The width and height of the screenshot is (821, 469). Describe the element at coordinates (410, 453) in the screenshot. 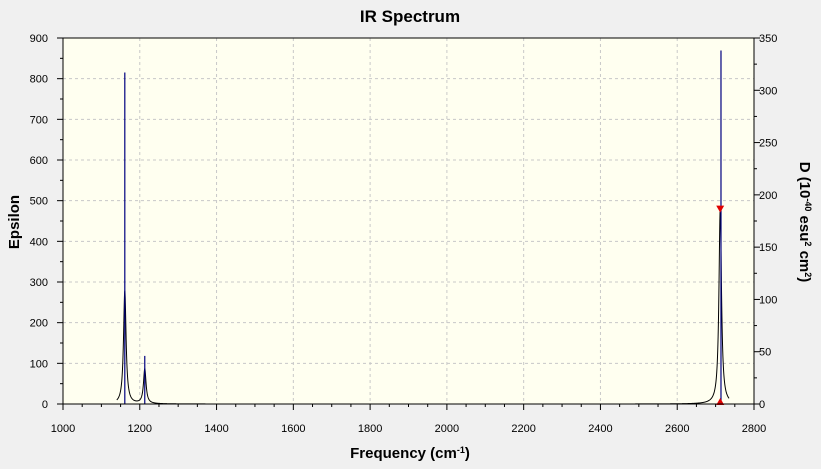

I see `x-axis-title: Frequency (cm-1)` at that location.